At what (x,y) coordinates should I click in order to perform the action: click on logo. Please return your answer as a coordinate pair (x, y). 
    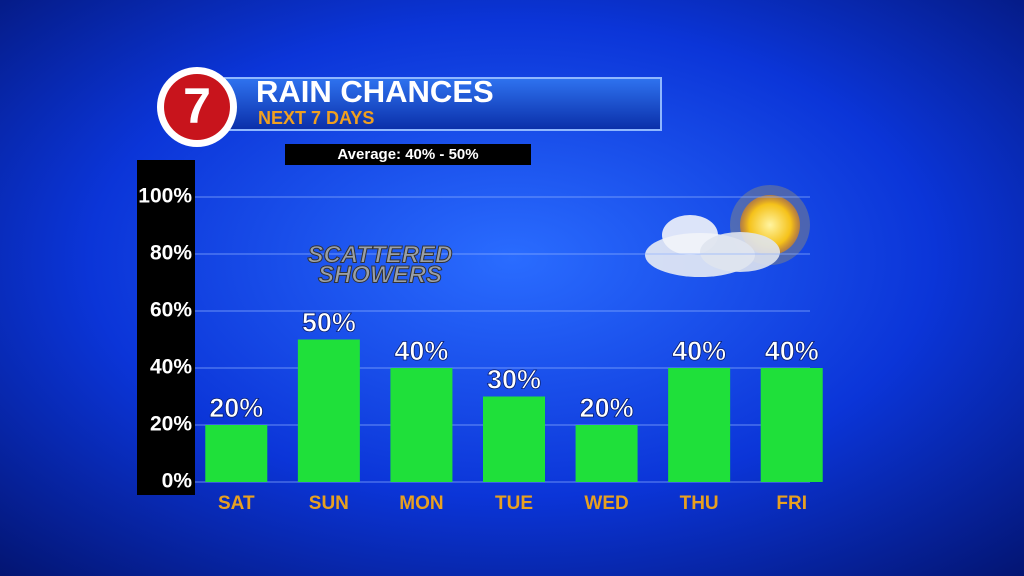
    Looking at the image, I should click on (197, 107).